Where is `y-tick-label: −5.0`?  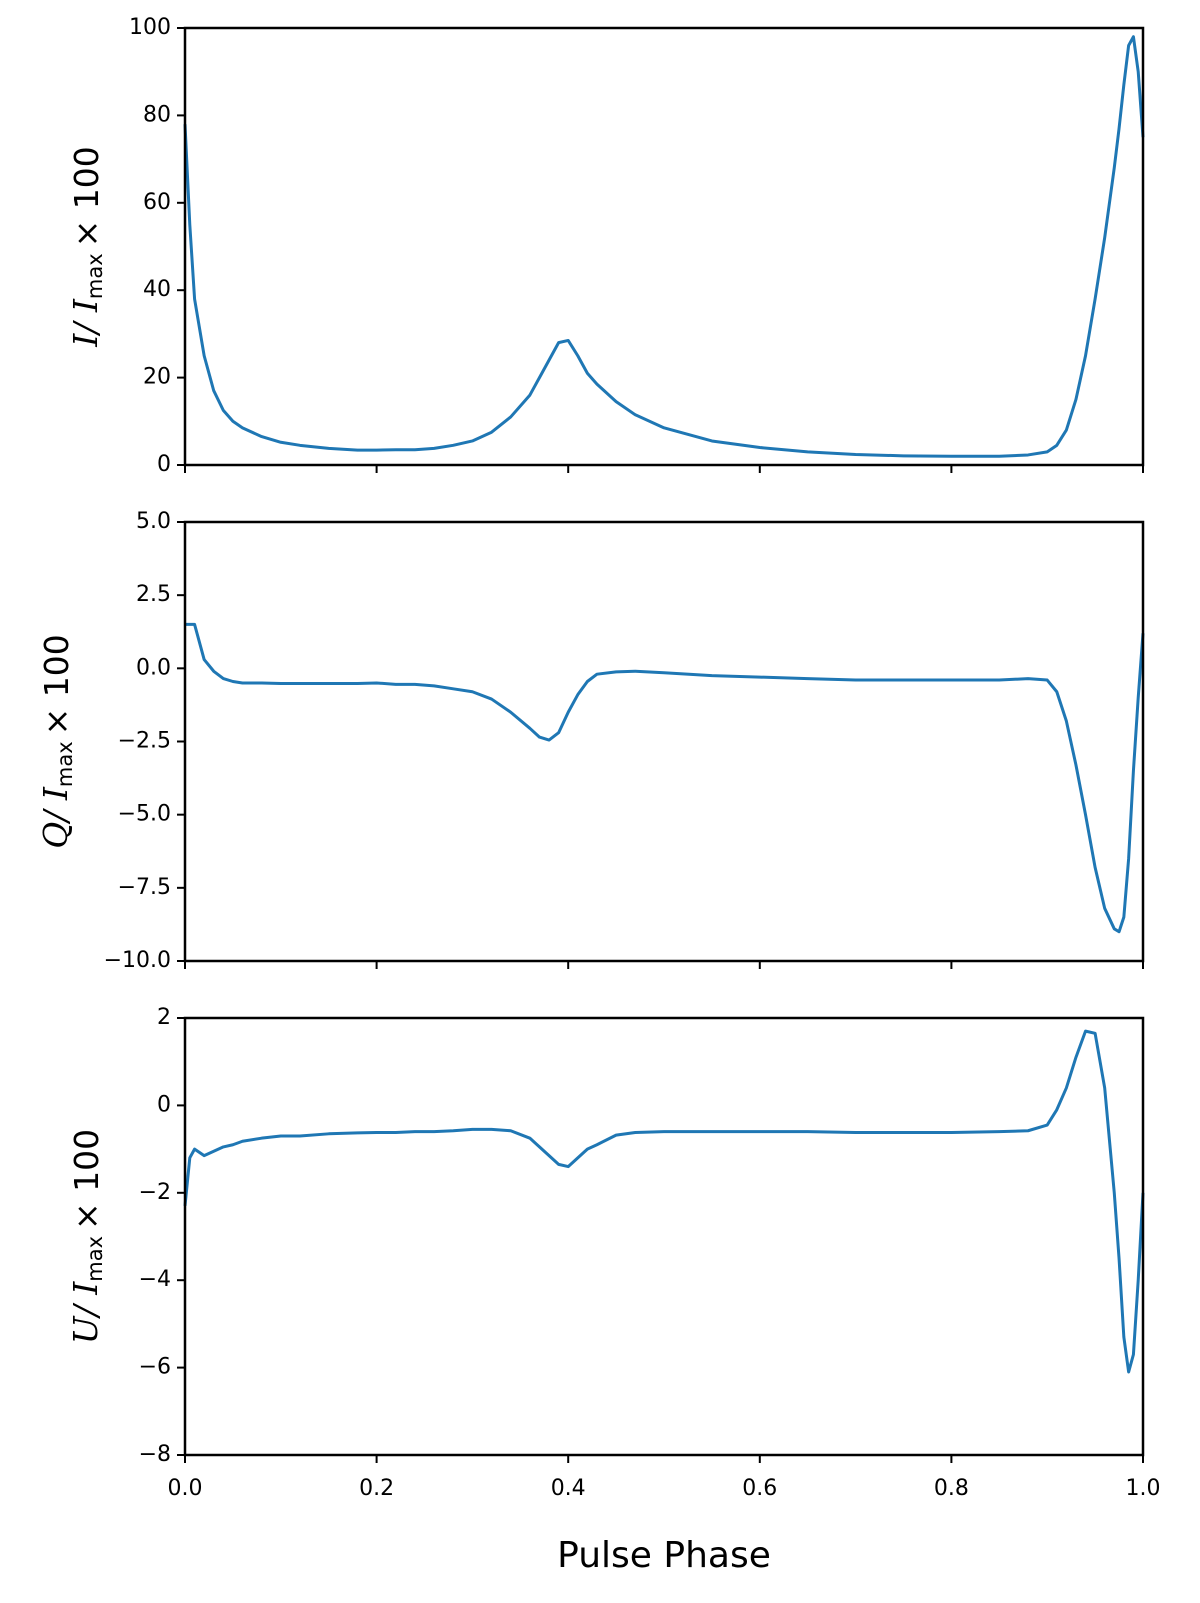
y-tick-label: −5.0 is located at coordinates (144, 814).